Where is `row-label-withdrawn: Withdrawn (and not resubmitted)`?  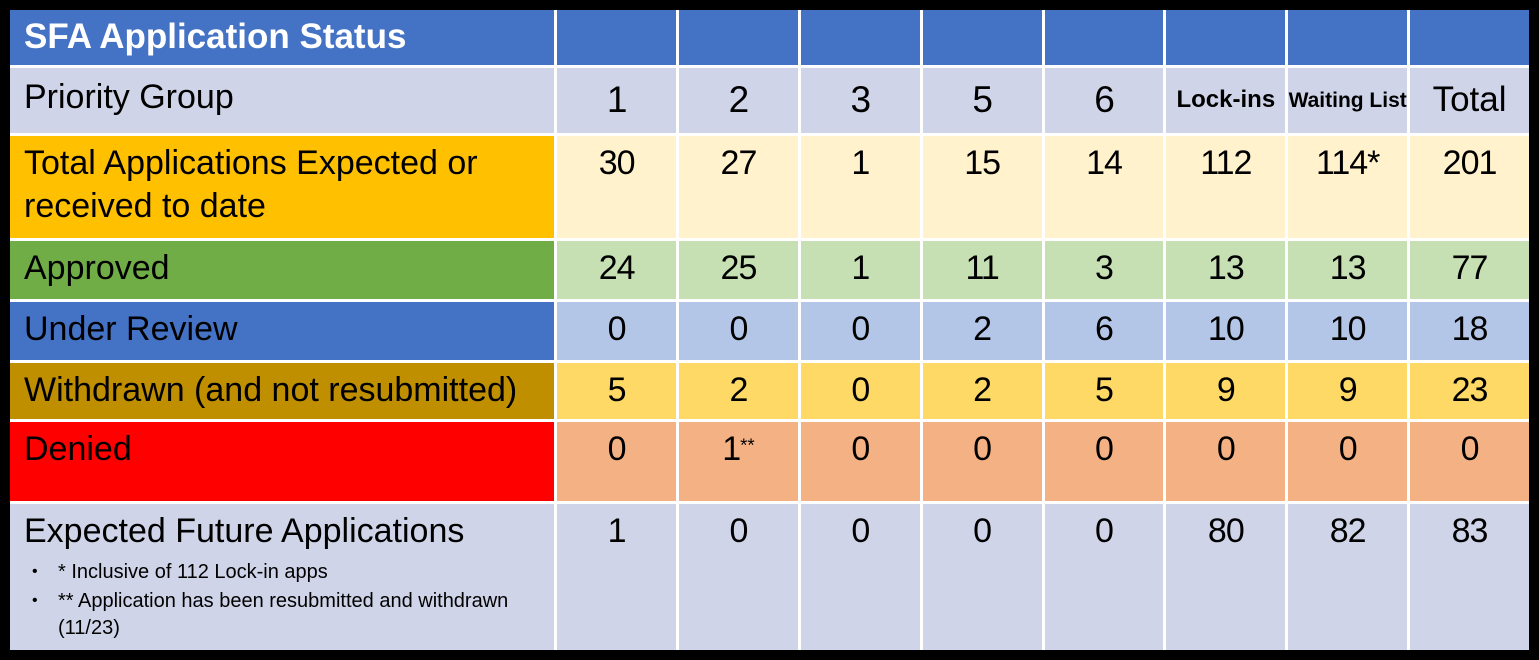 row-label-withdrawn: Withdrawn (and not resubmitted) is located at coordinates (282, 390).